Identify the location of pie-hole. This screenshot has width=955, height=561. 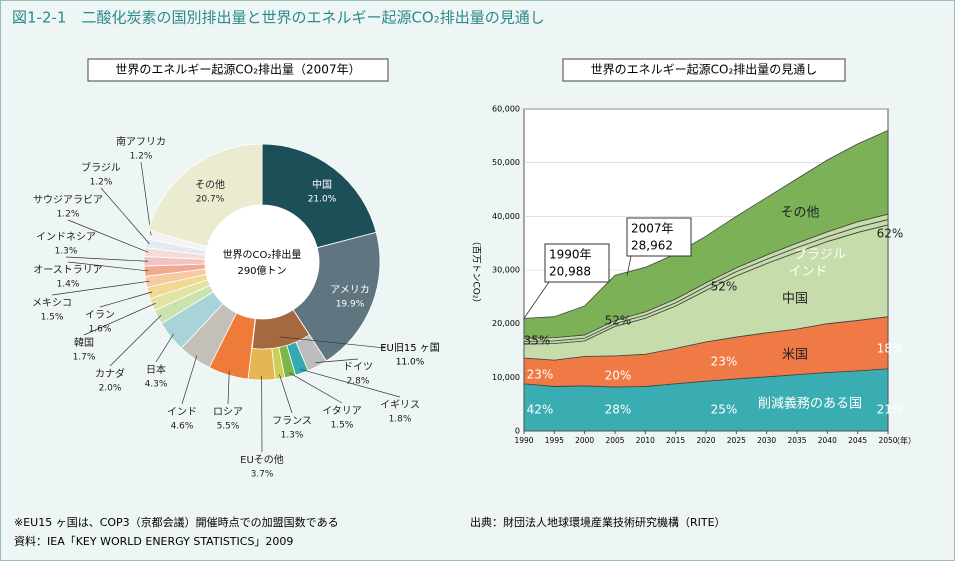
(262, 262).